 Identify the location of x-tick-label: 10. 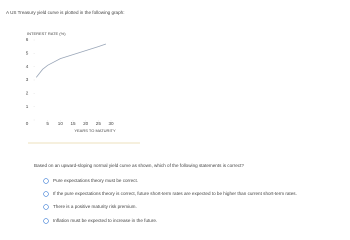
(61, 123).